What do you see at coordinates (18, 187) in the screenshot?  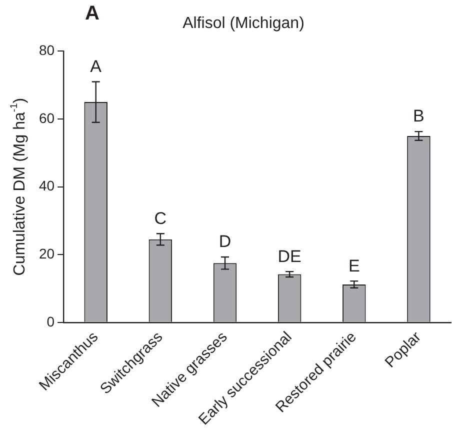 I see `y-axis-title: Cumulative DM (Mg ha-1)` at bounding box center [18, 187].